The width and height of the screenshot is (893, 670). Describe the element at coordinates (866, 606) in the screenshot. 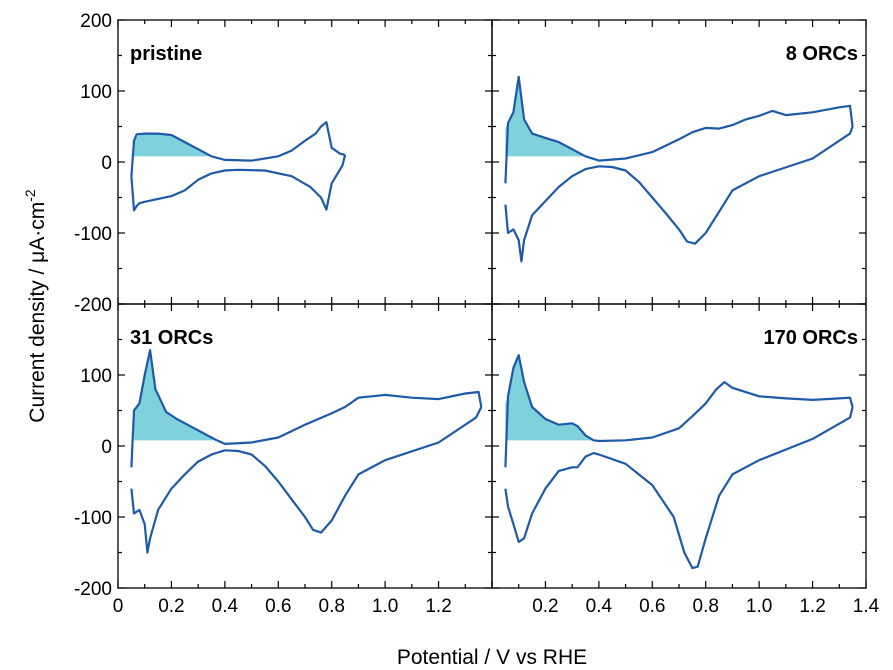

I see `x-tick-label: 1.4` at that location.